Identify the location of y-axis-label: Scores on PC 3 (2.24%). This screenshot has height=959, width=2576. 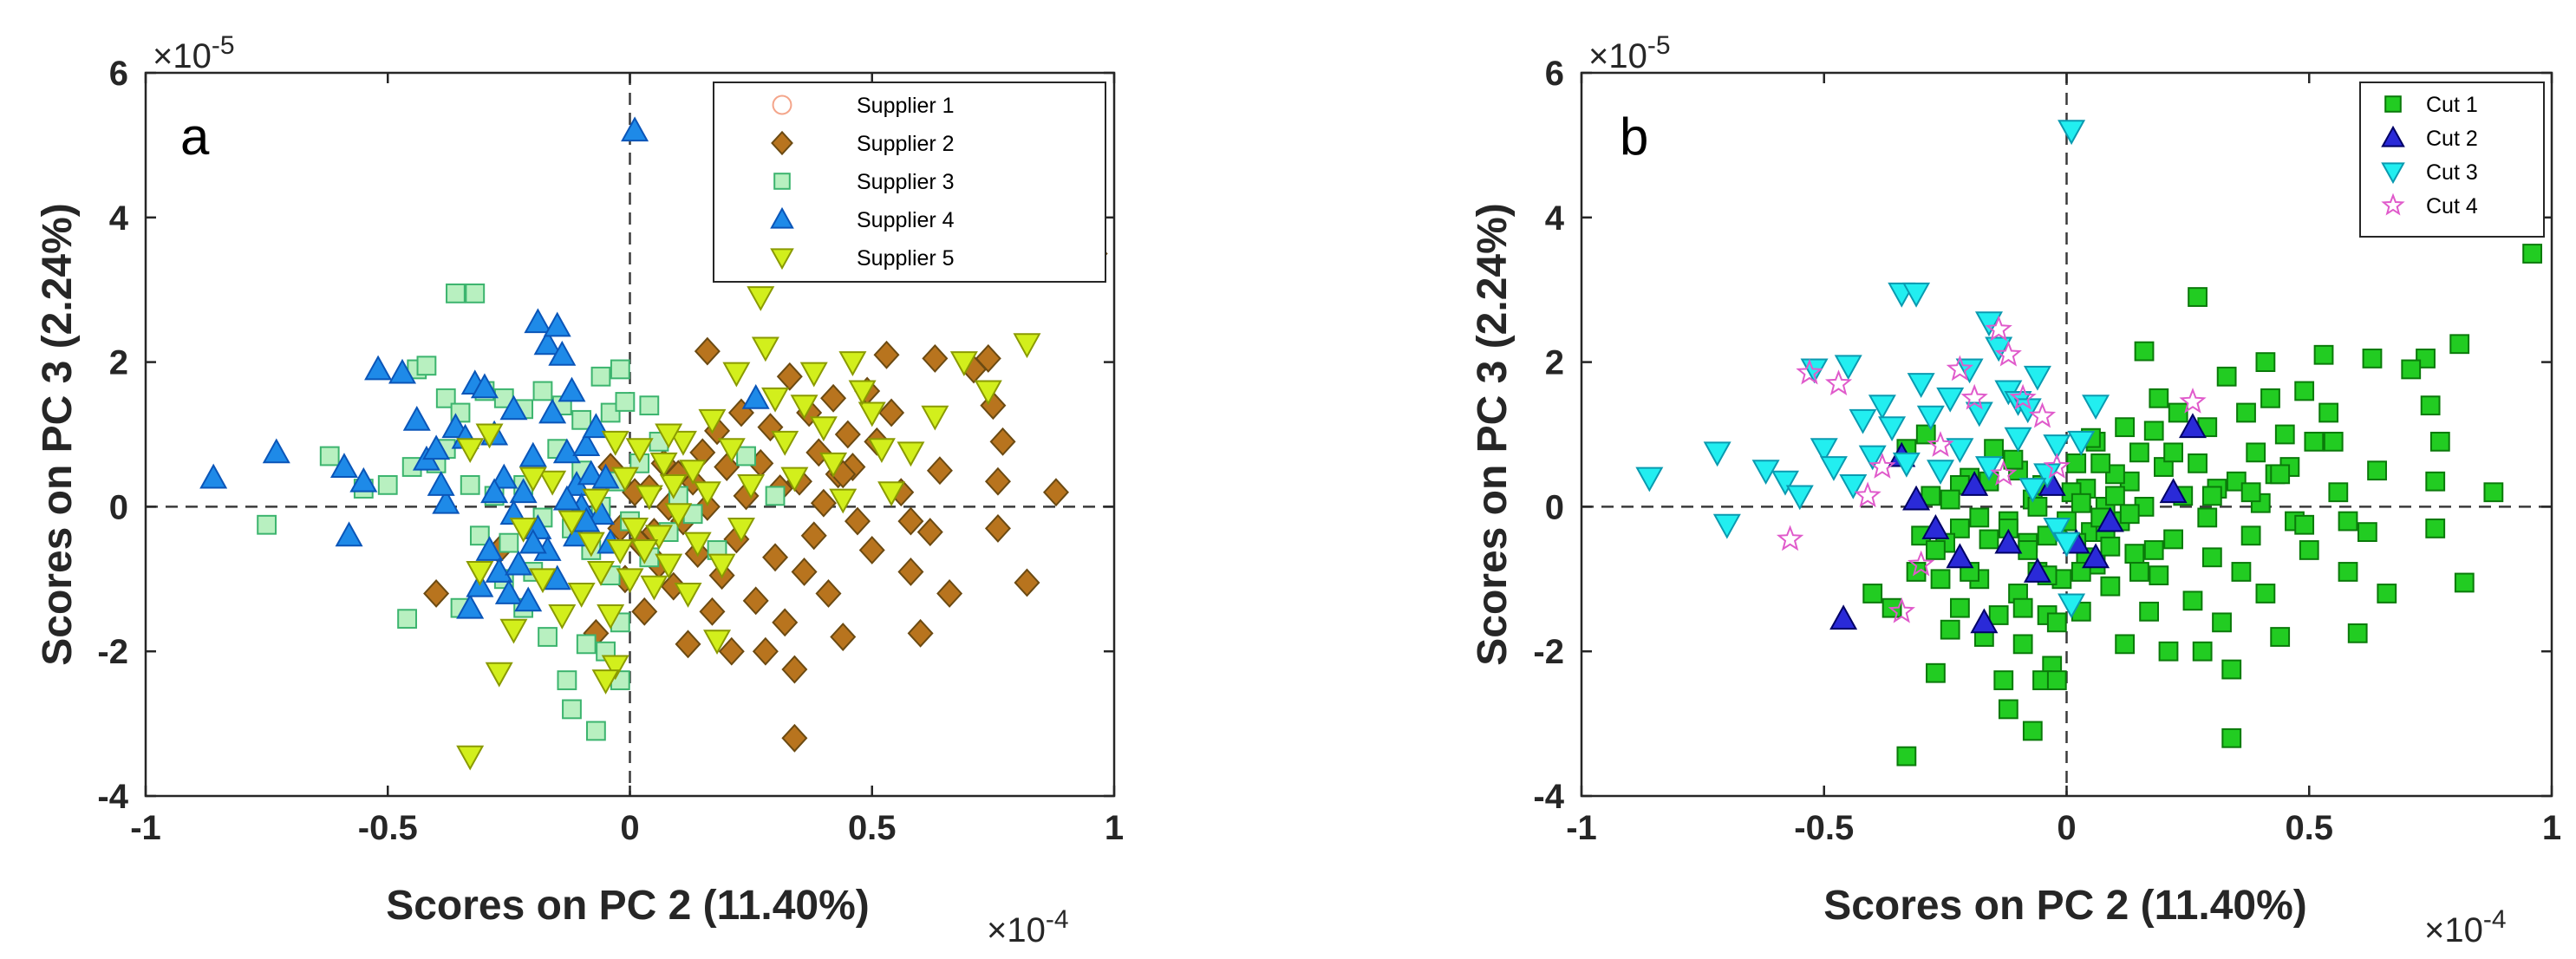
(1493, 434).